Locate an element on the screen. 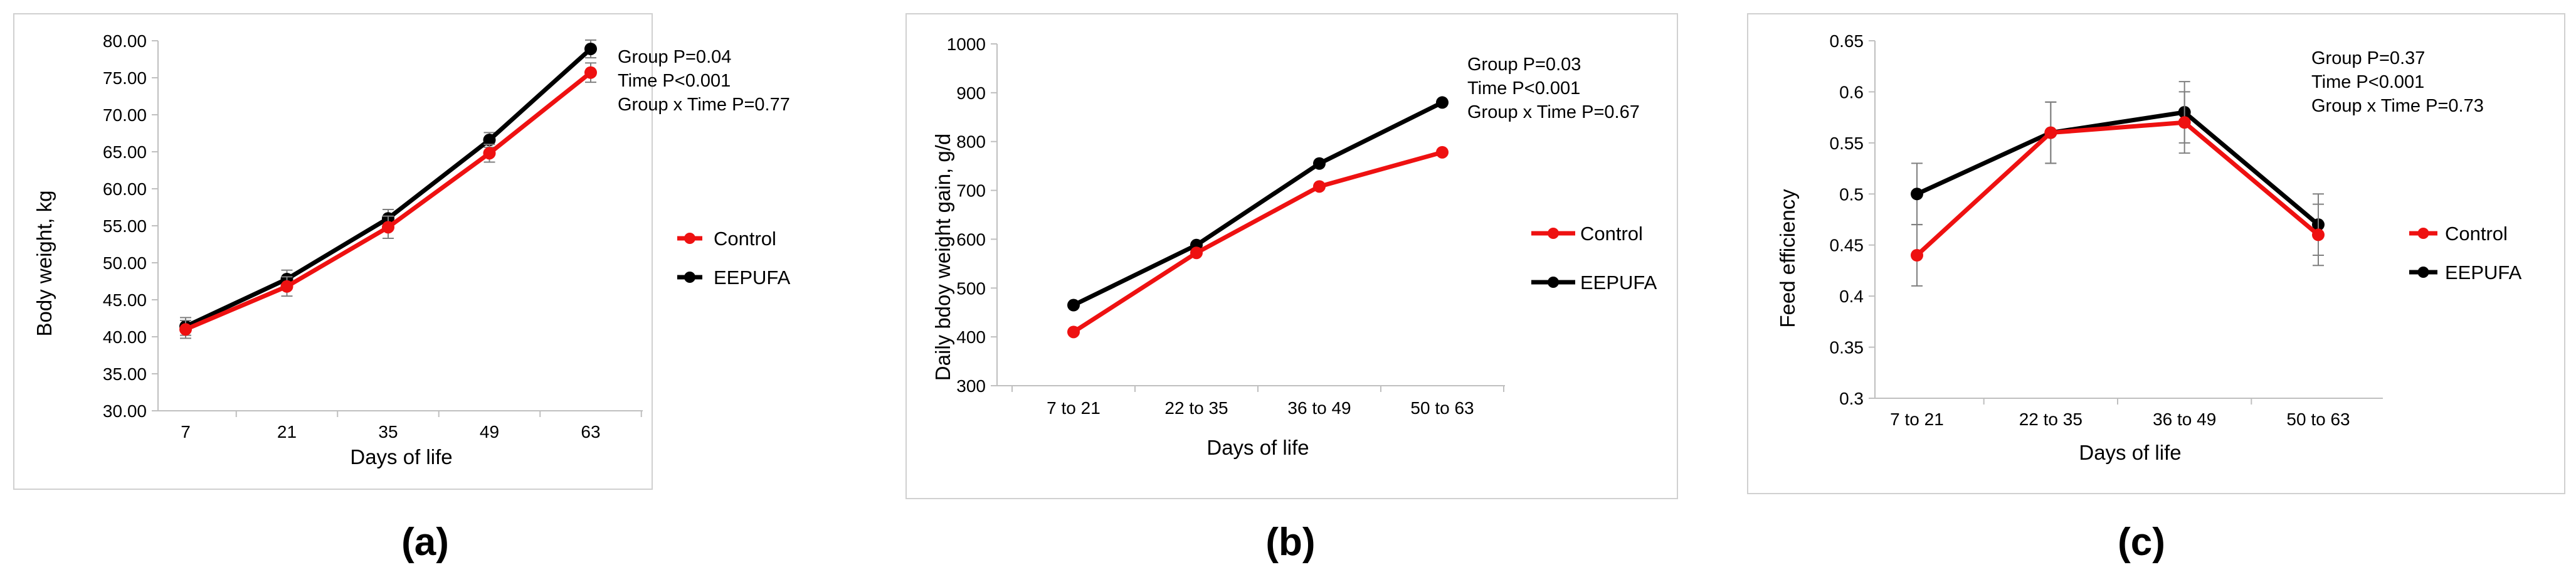 The image size is (2576, 582). y-tick-label: 35.00 is located at coordinates (125, 374).